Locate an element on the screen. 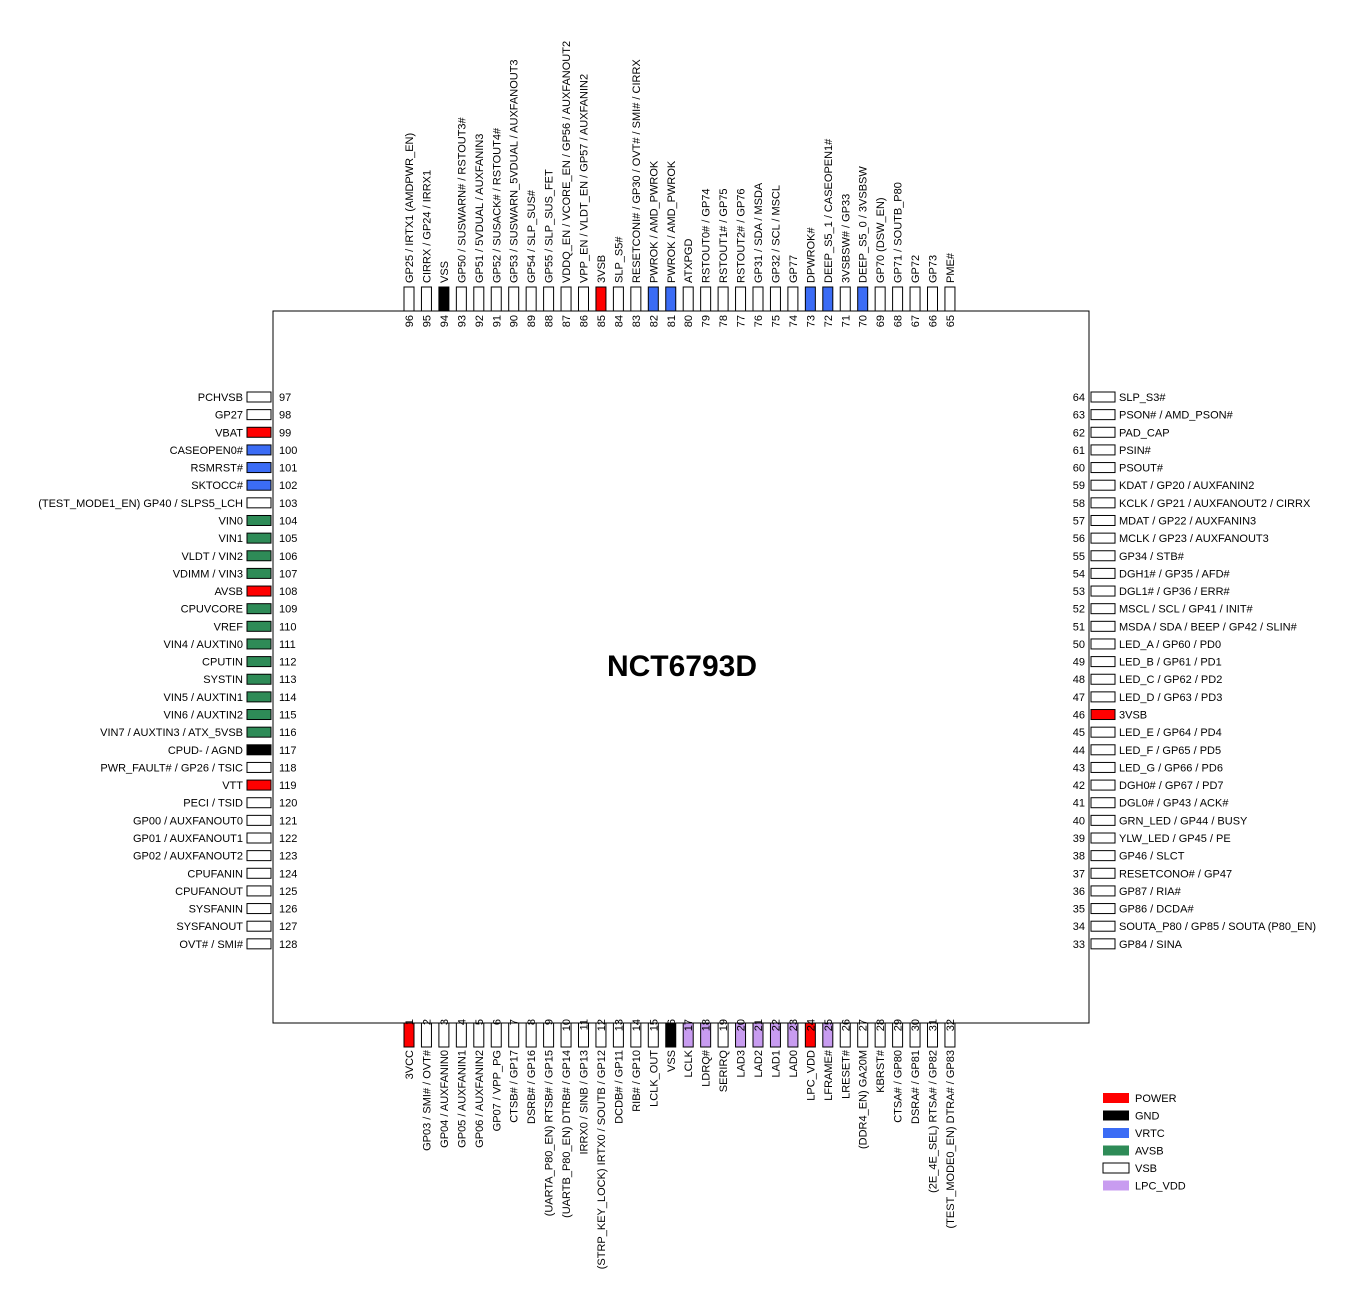 The height and width of the screenshot is (1307, 1362). pin-63: 63 PSON# / AMD_PSON# is located at coordinates (1153, 415).